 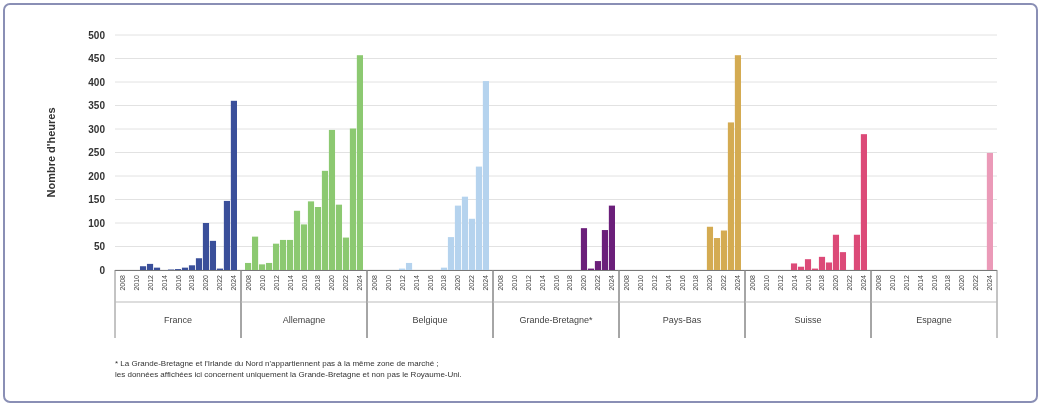 I want to click on x-axis-title: Pays-Bas, so click(x=682, y=320).